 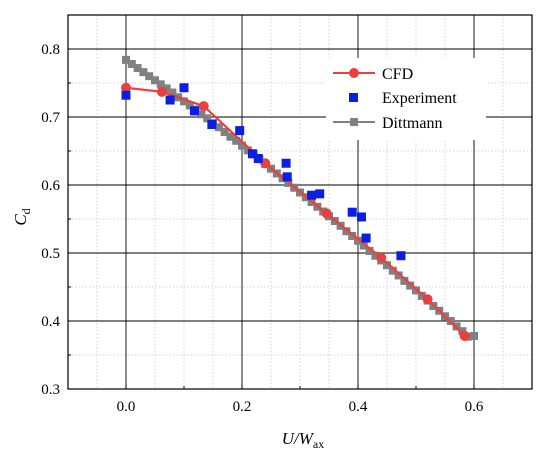 What do you see at coordinates (354, 73) in the screenshot?
I see `legend-marker-cfd` at bounding box center [354, 73].